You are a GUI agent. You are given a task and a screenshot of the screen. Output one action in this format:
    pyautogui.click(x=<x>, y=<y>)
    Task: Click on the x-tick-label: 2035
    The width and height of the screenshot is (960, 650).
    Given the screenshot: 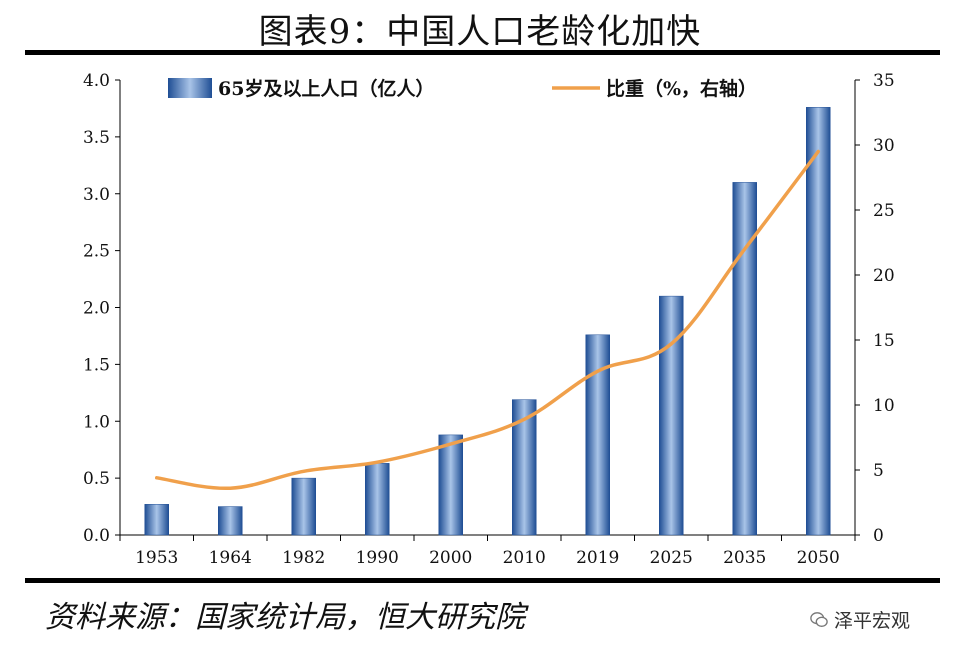 What is the action you would take?
    pyautogui.click(x=744, y=558)
    